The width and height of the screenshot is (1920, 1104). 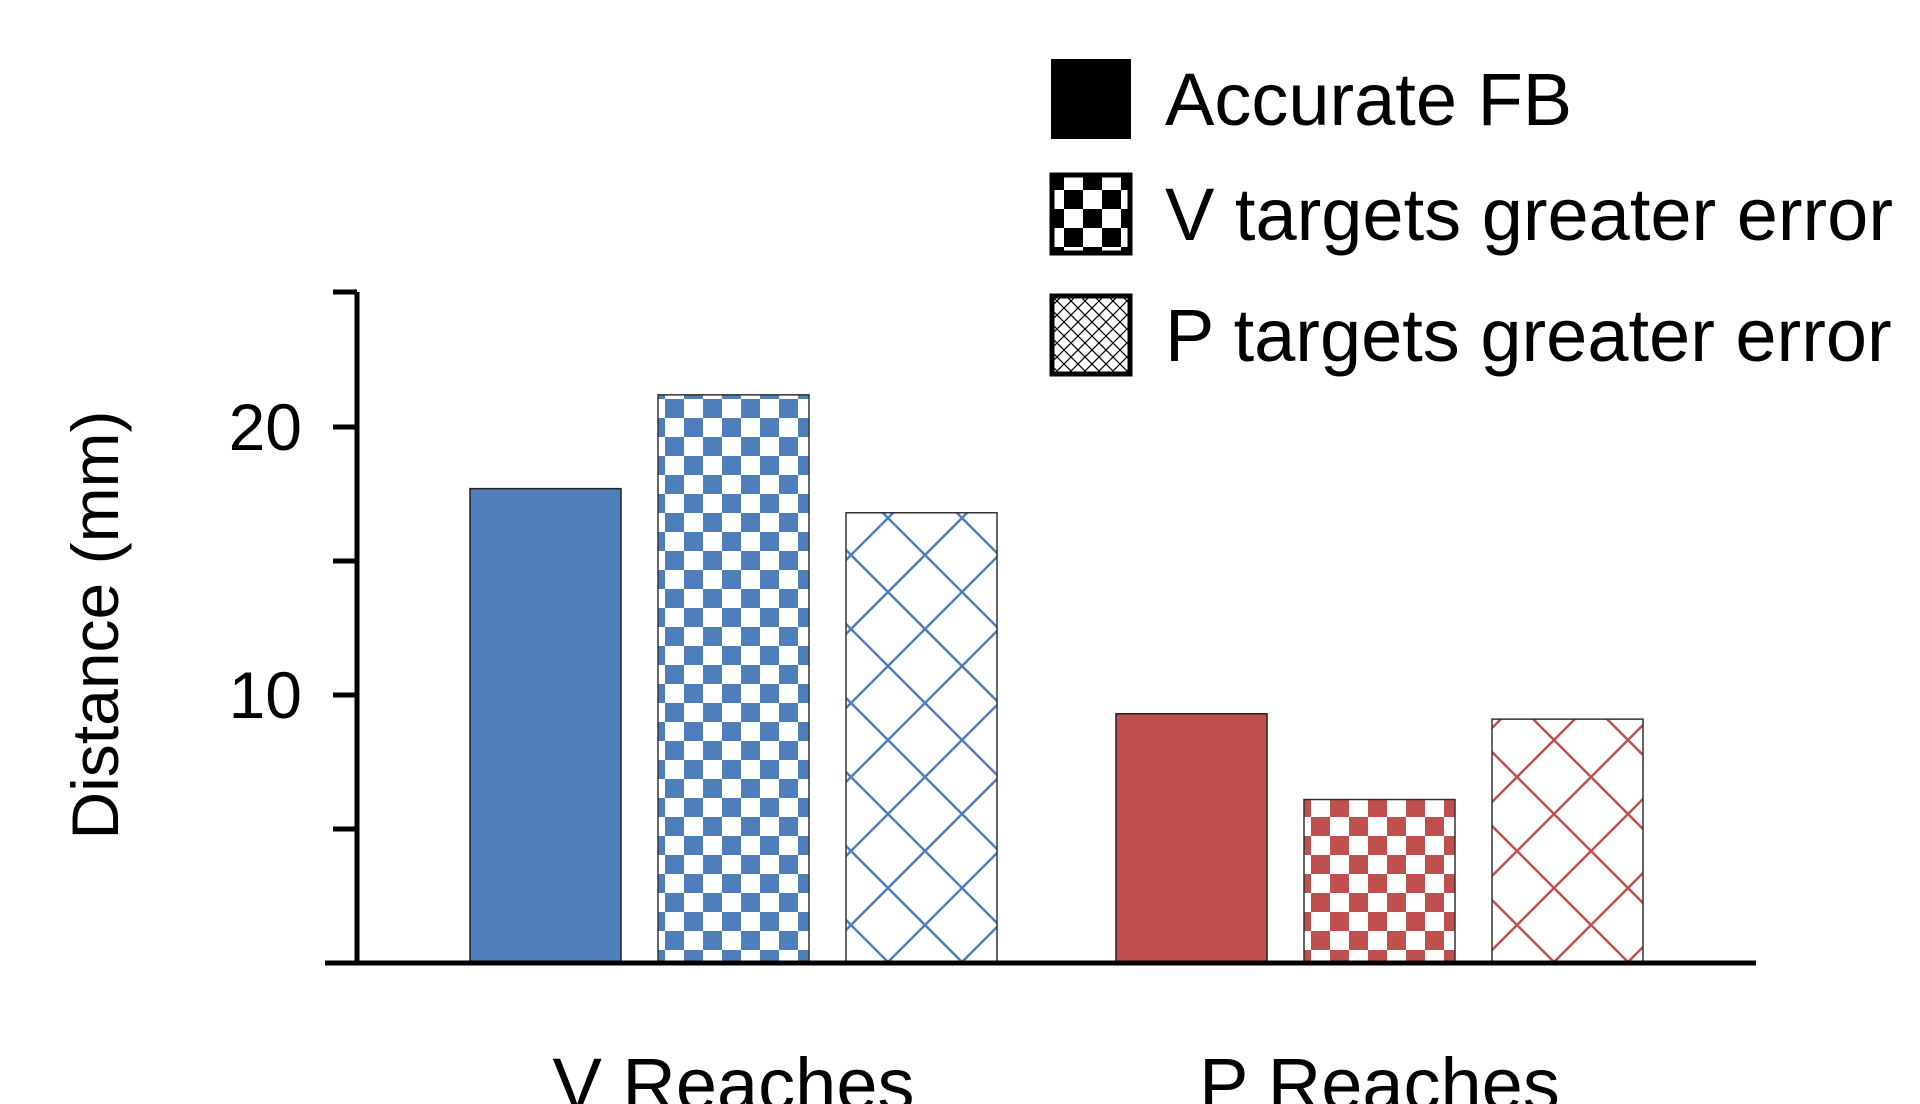 I want to click on bar-accurate-fb-v-reaches, so click(x=545, y=725).